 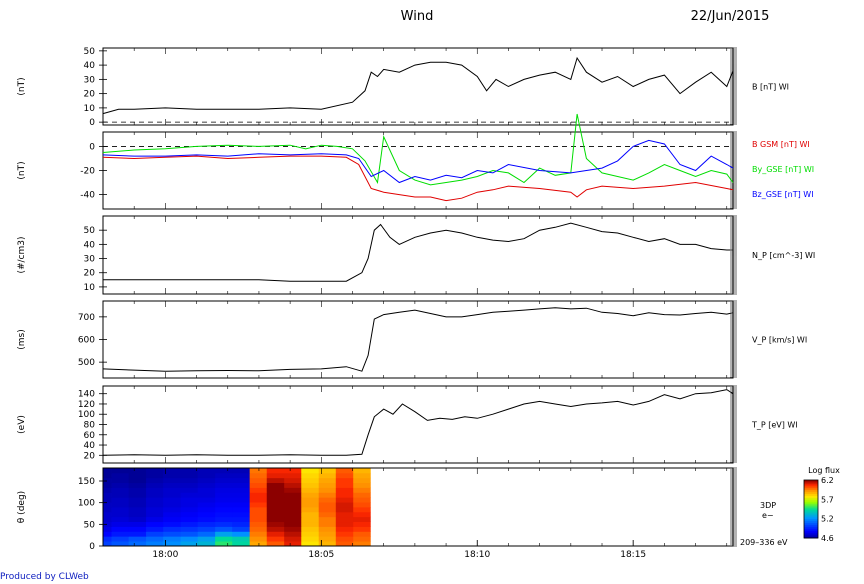 I want to click on energy-label: 209–336 eV, so click(x=764, y=542).